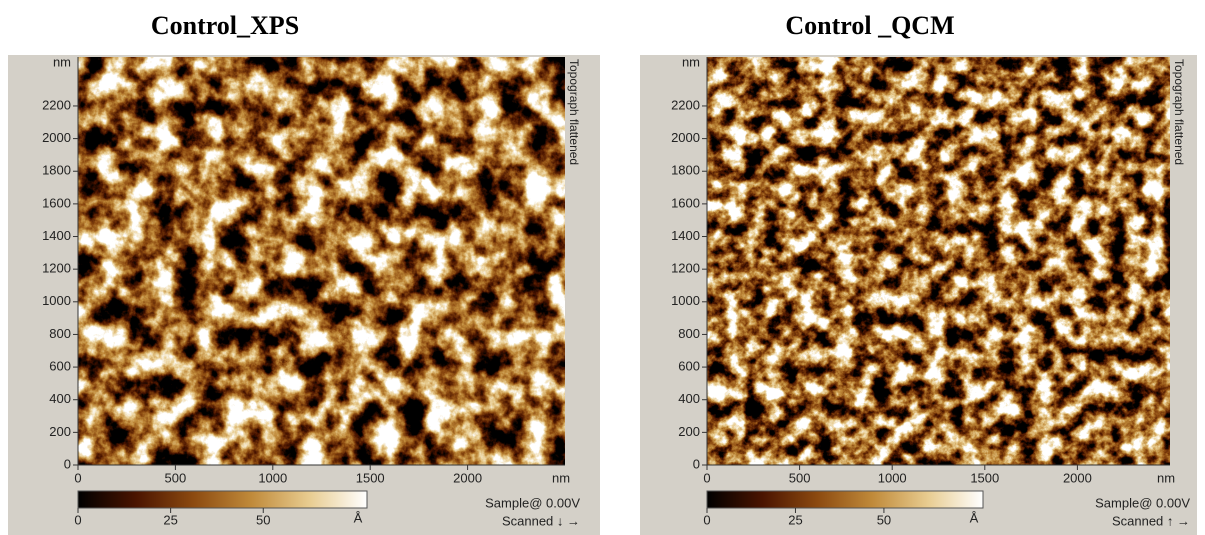 The height and width of the screenshot is (535, 1205). What do you see at coordinates (225, 25) in the screenshot?
I see `chart-title: Control_XPS` at bounding box center [225, 25].